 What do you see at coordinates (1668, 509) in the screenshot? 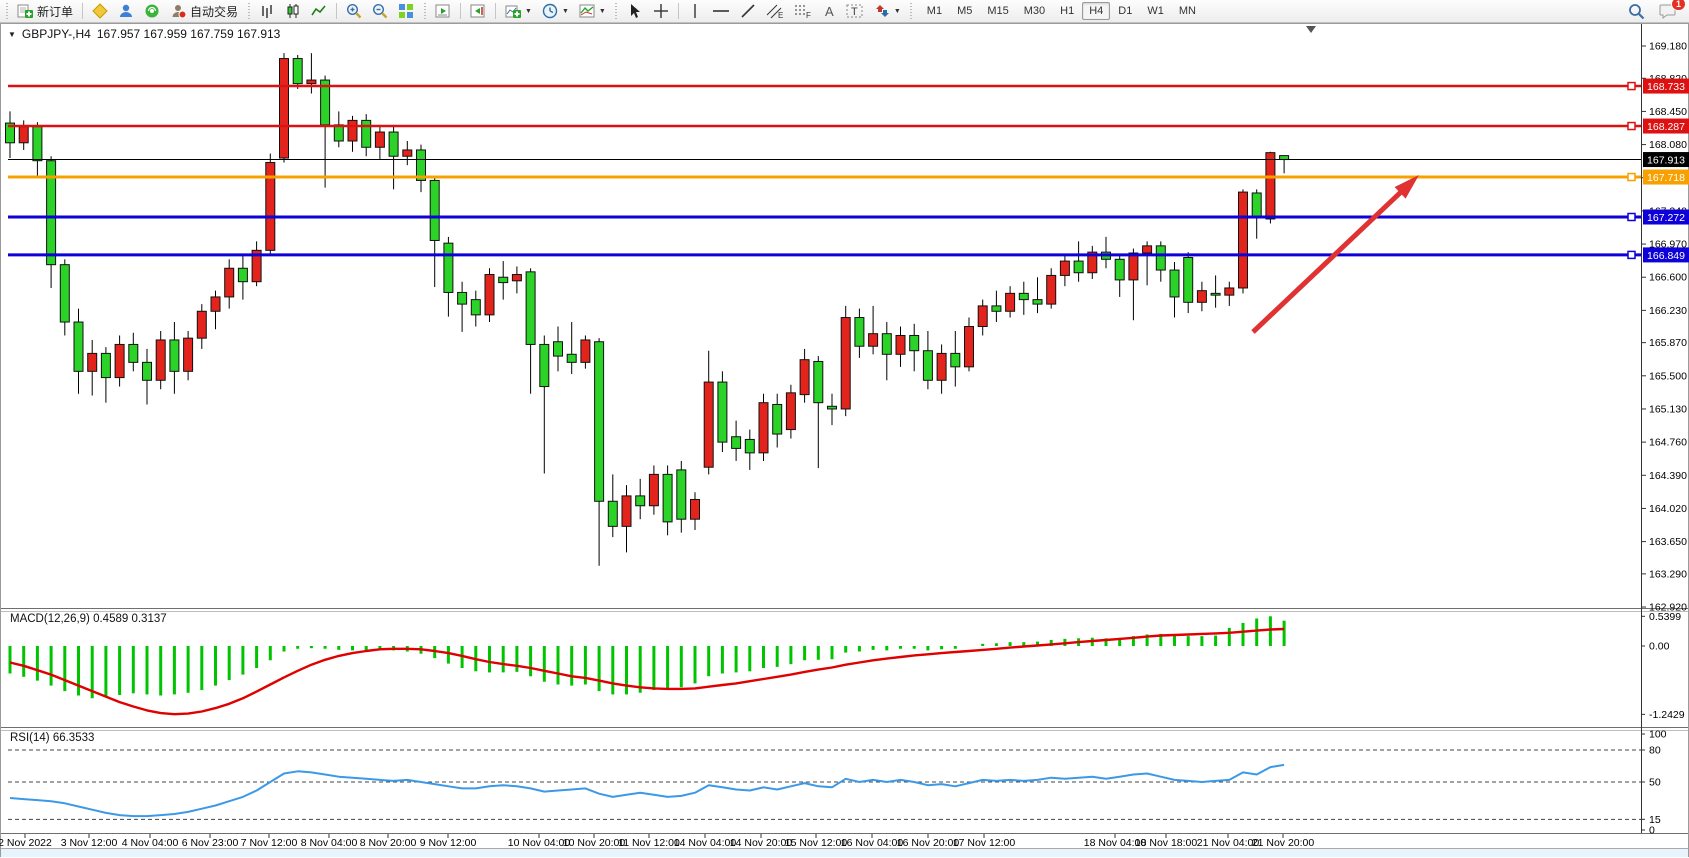
I see `price-tick-label: 164.020` at bounding box center [1668, 509].